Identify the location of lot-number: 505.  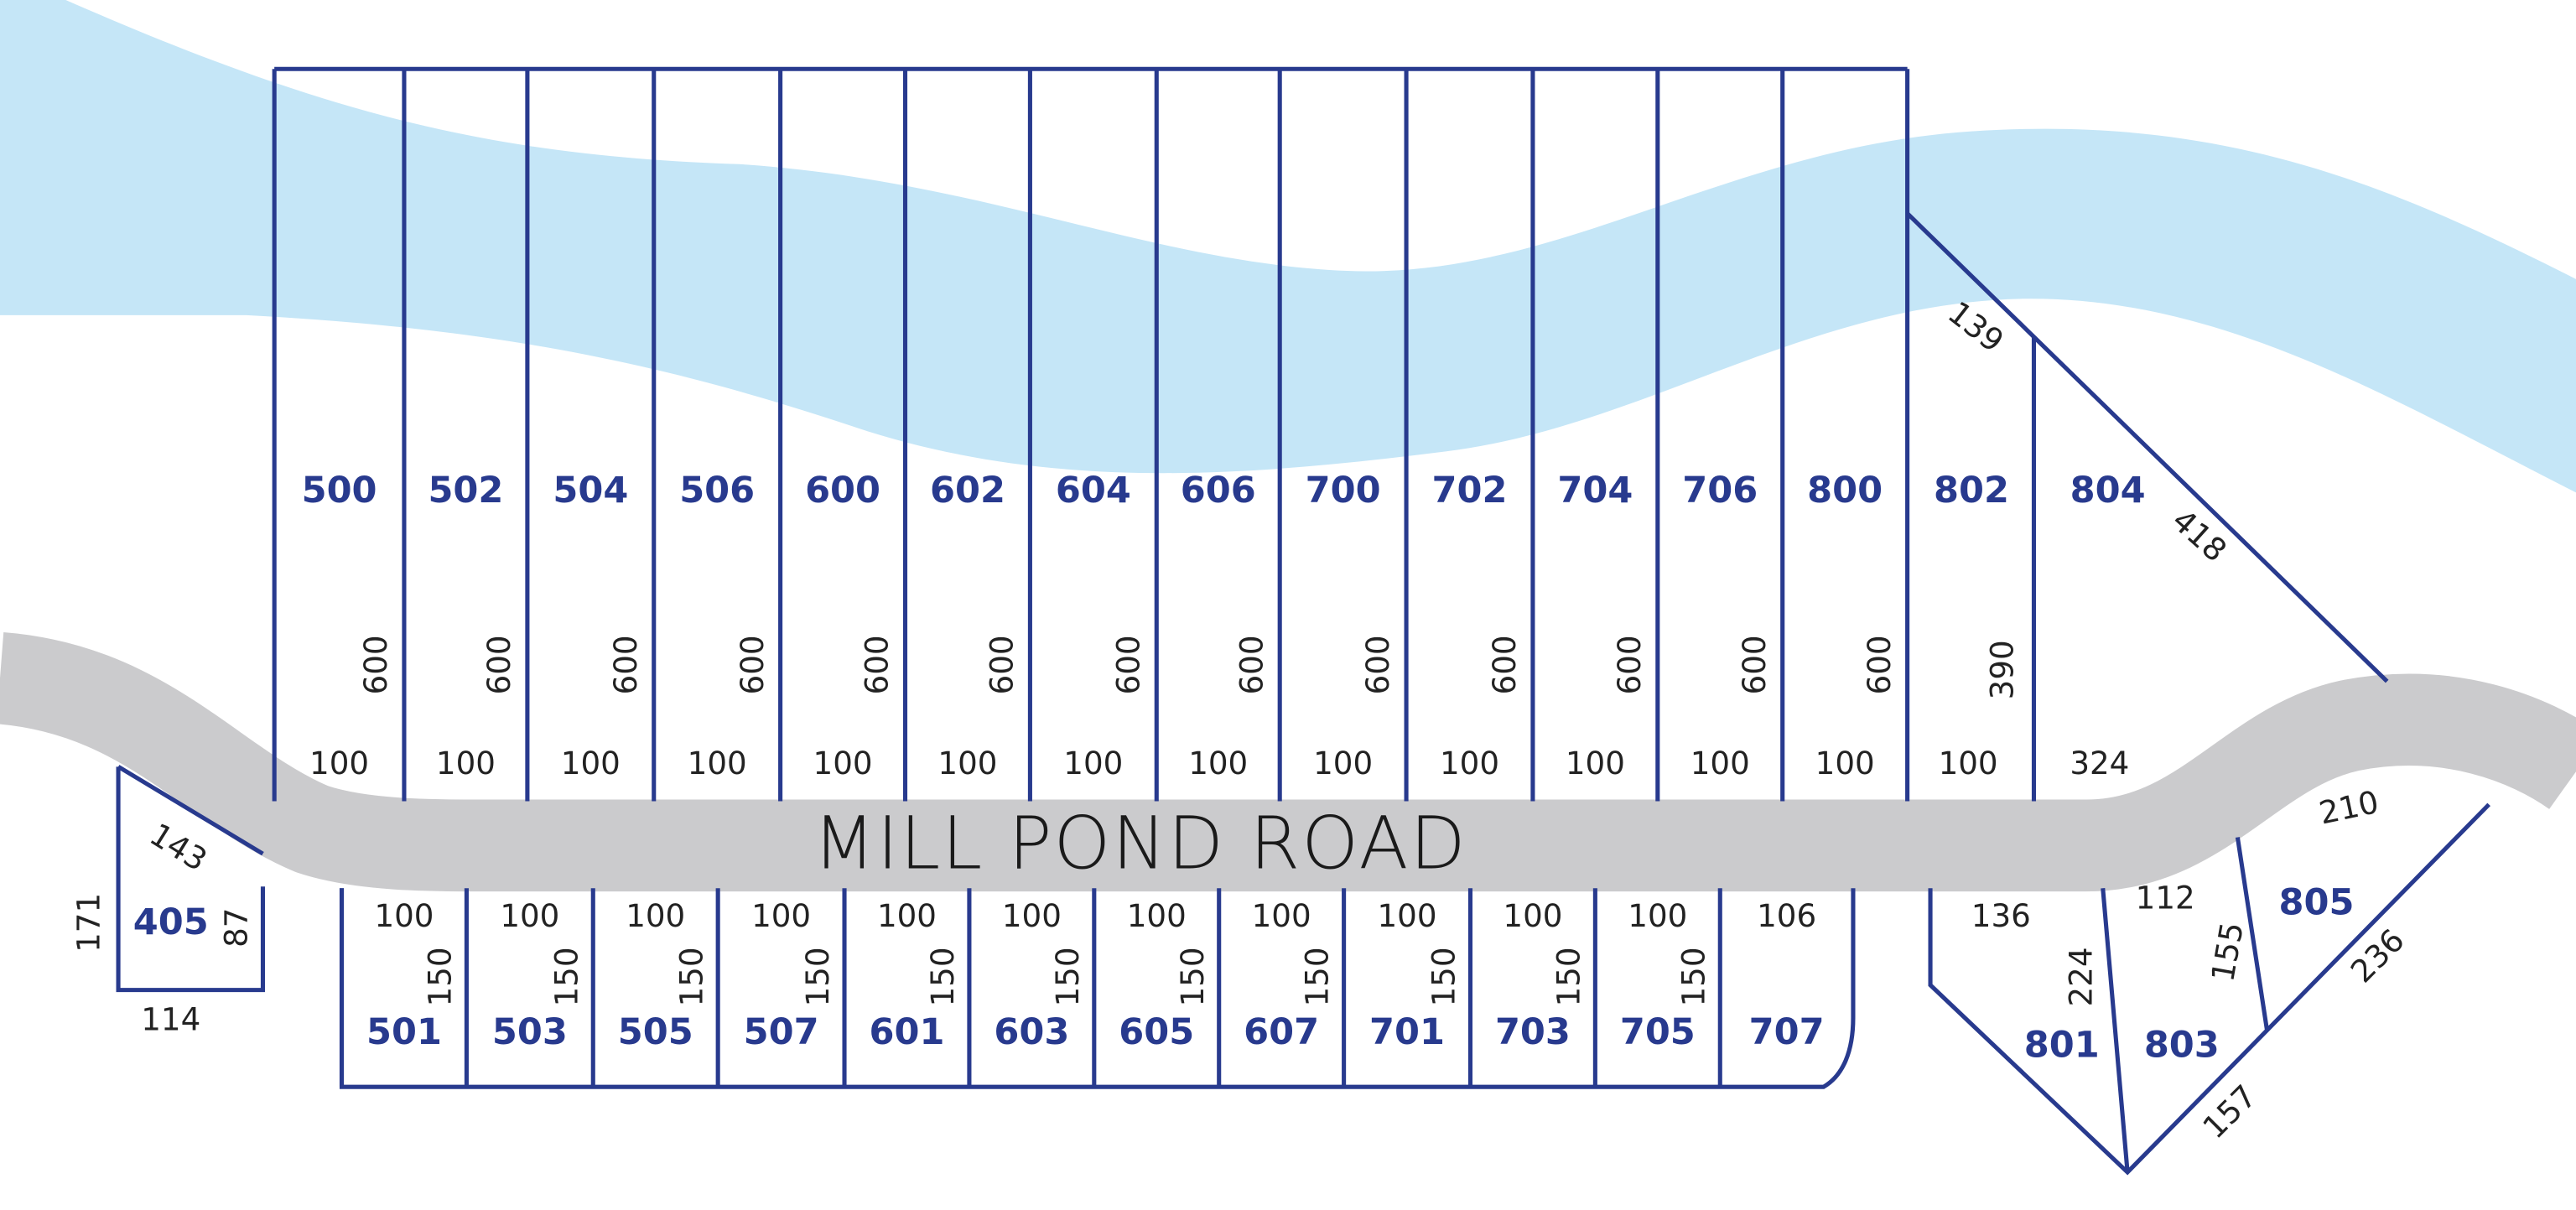
(655, 1032).